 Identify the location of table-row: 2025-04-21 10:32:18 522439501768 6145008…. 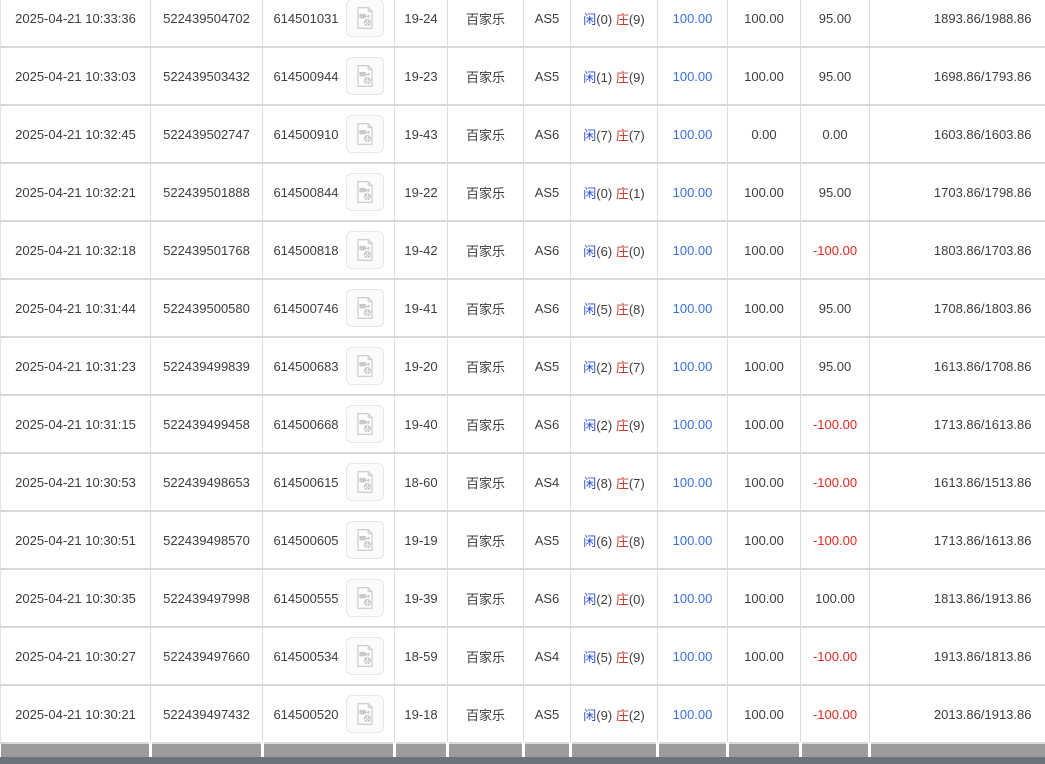
(522, 250).